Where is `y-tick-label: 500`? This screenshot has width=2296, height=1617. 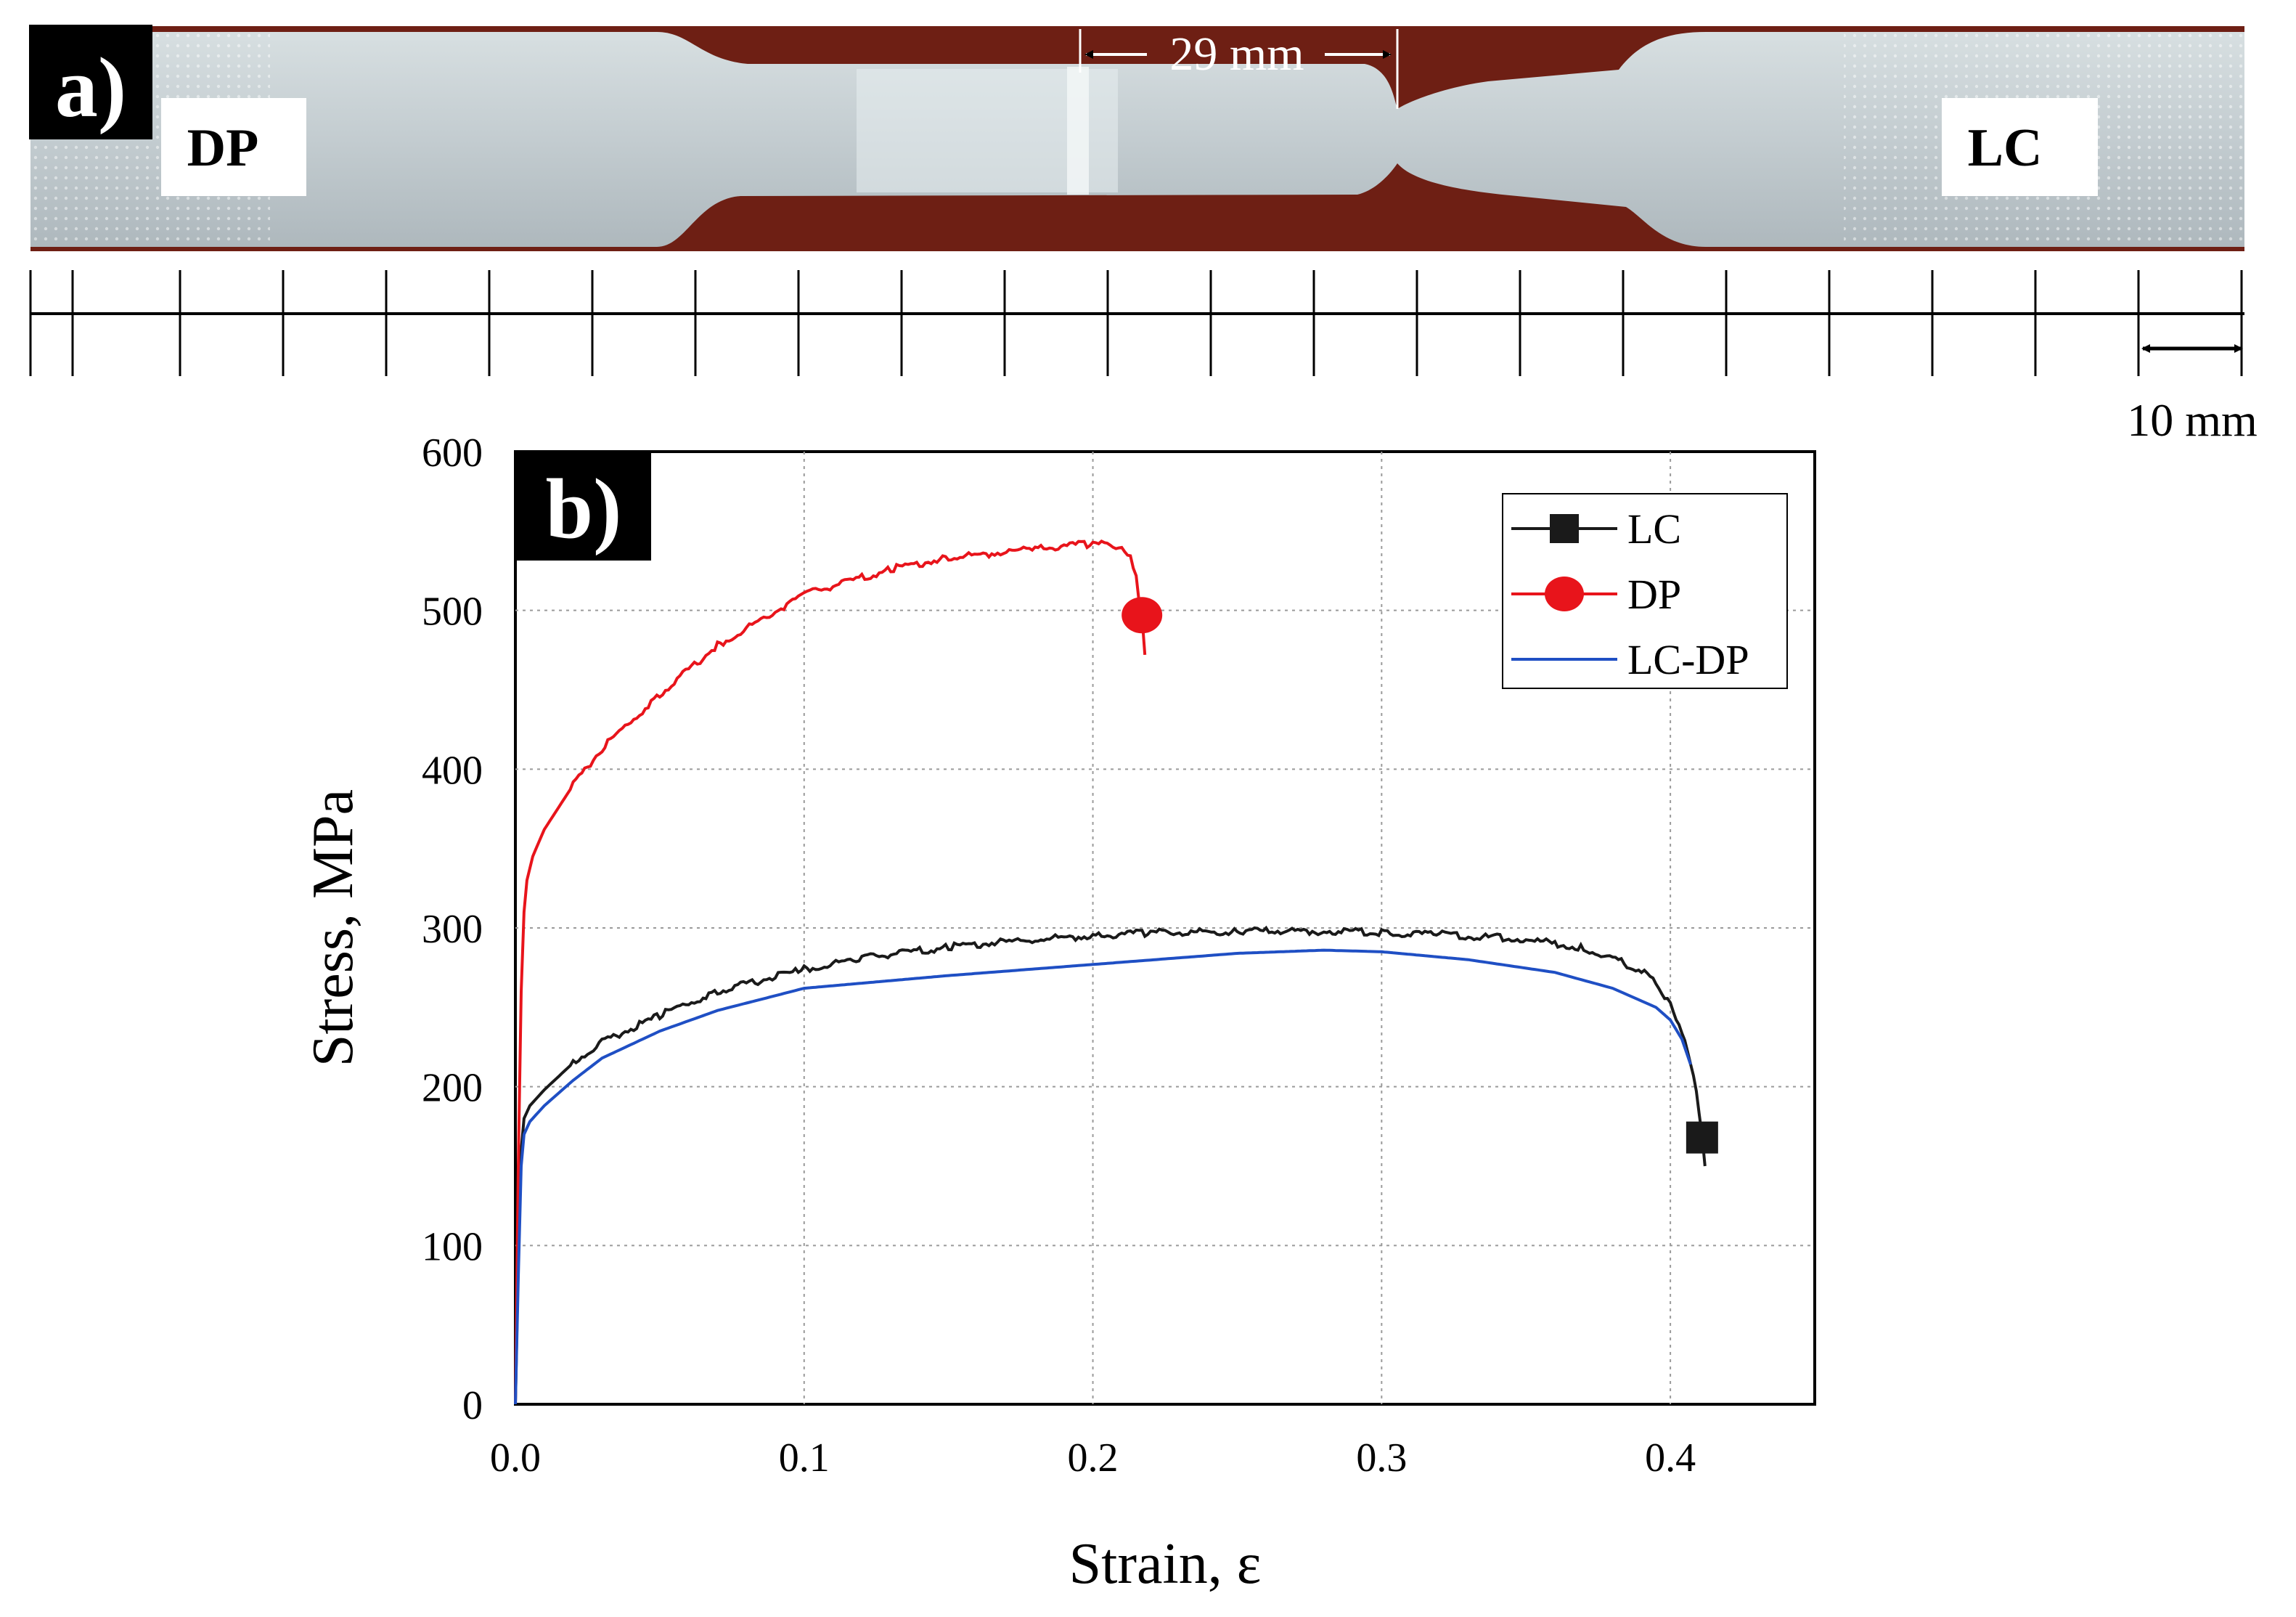
y-tick-label: 500 is located at coordinates (452, 612).